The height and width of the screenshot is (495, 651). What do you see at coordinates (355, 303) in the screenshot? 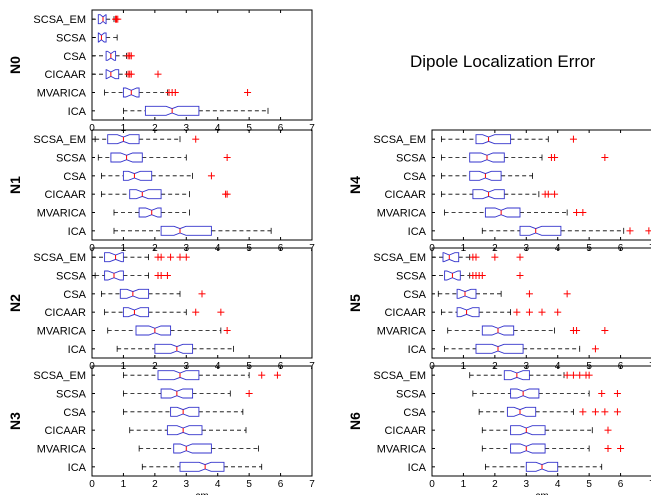
I see `panel-label: N5` at bounding box center [355, 303].